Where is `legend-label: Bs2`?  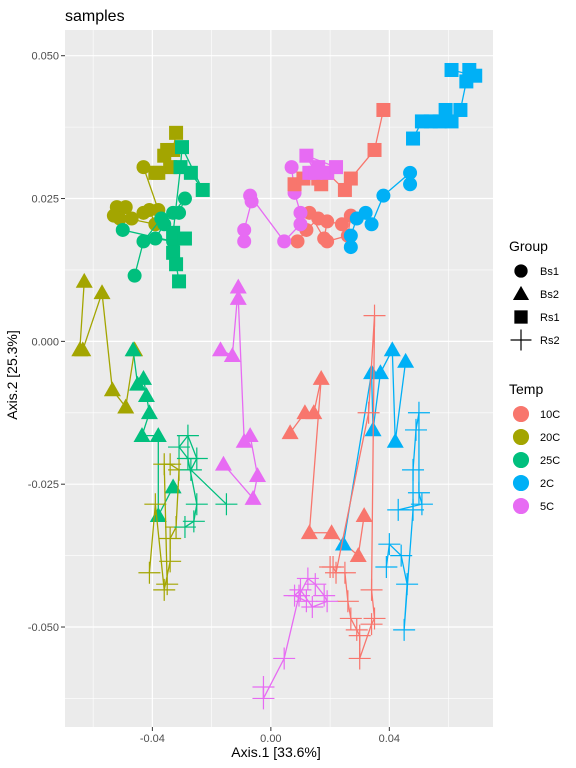
legend-label: Bs2 is located at coordinates (549, 295).